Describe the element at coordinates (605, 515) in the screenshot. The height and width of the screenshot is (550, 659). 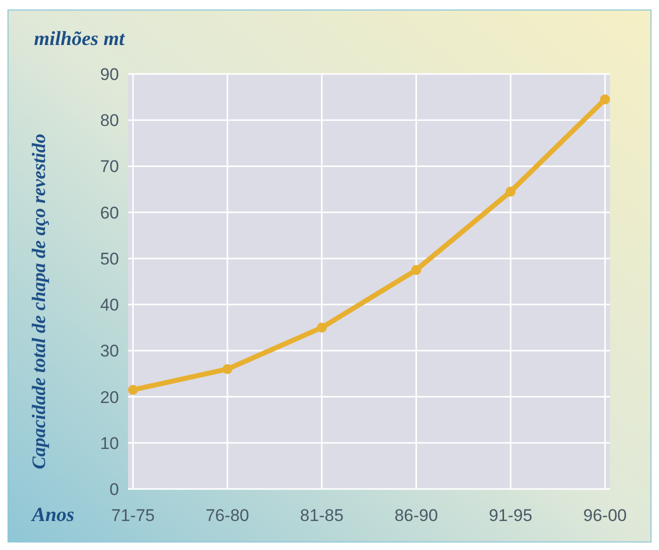
I see `x-tick-label: 96-00` at that location.